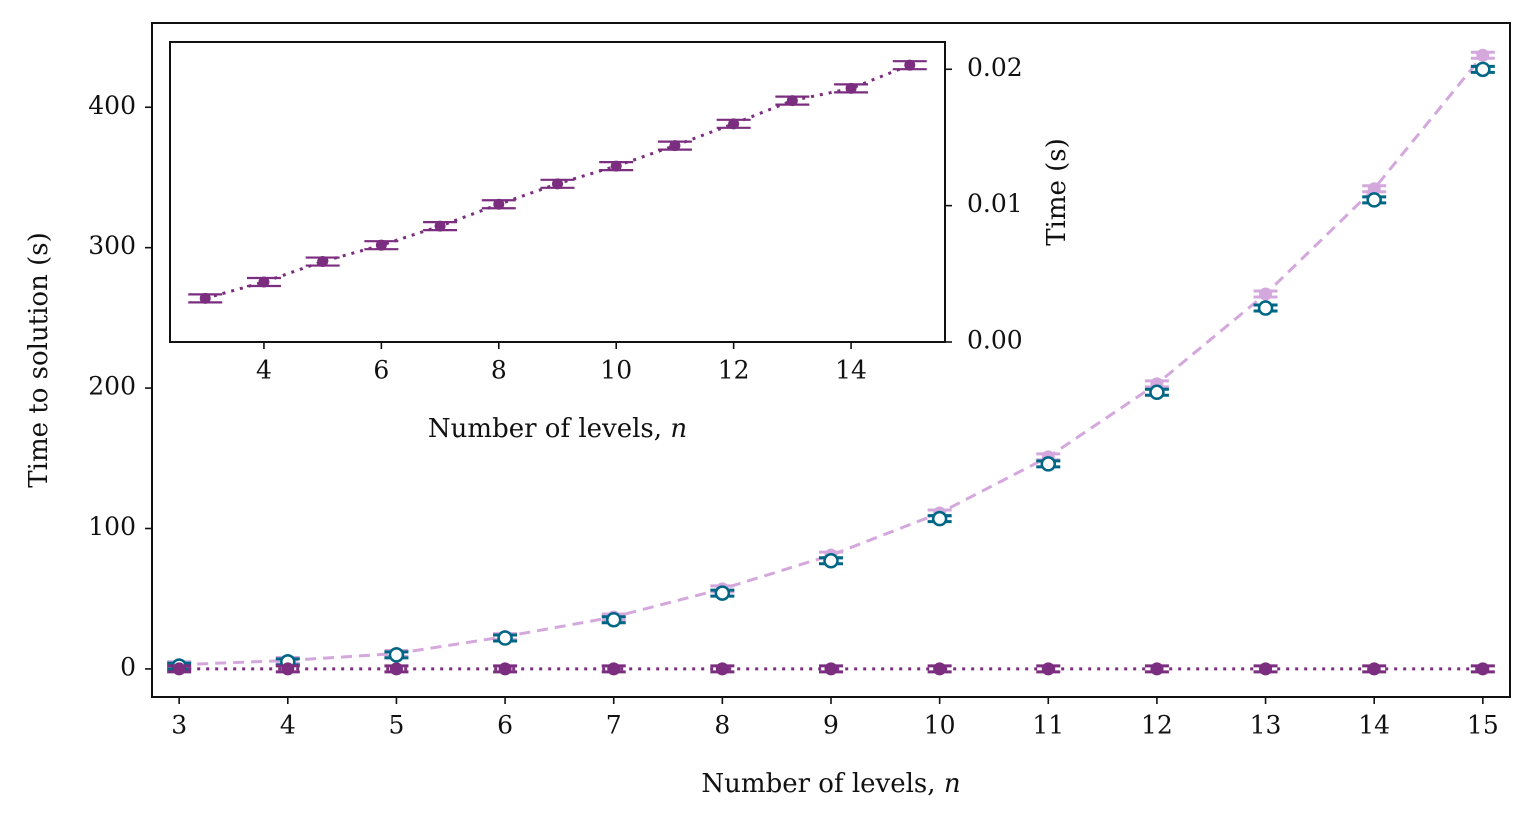 This screenshot has width=1532, height=830. Describe the element at coordinates (995, 203) in the screenshot. I see `y-tick-label: 0.01` at that location.